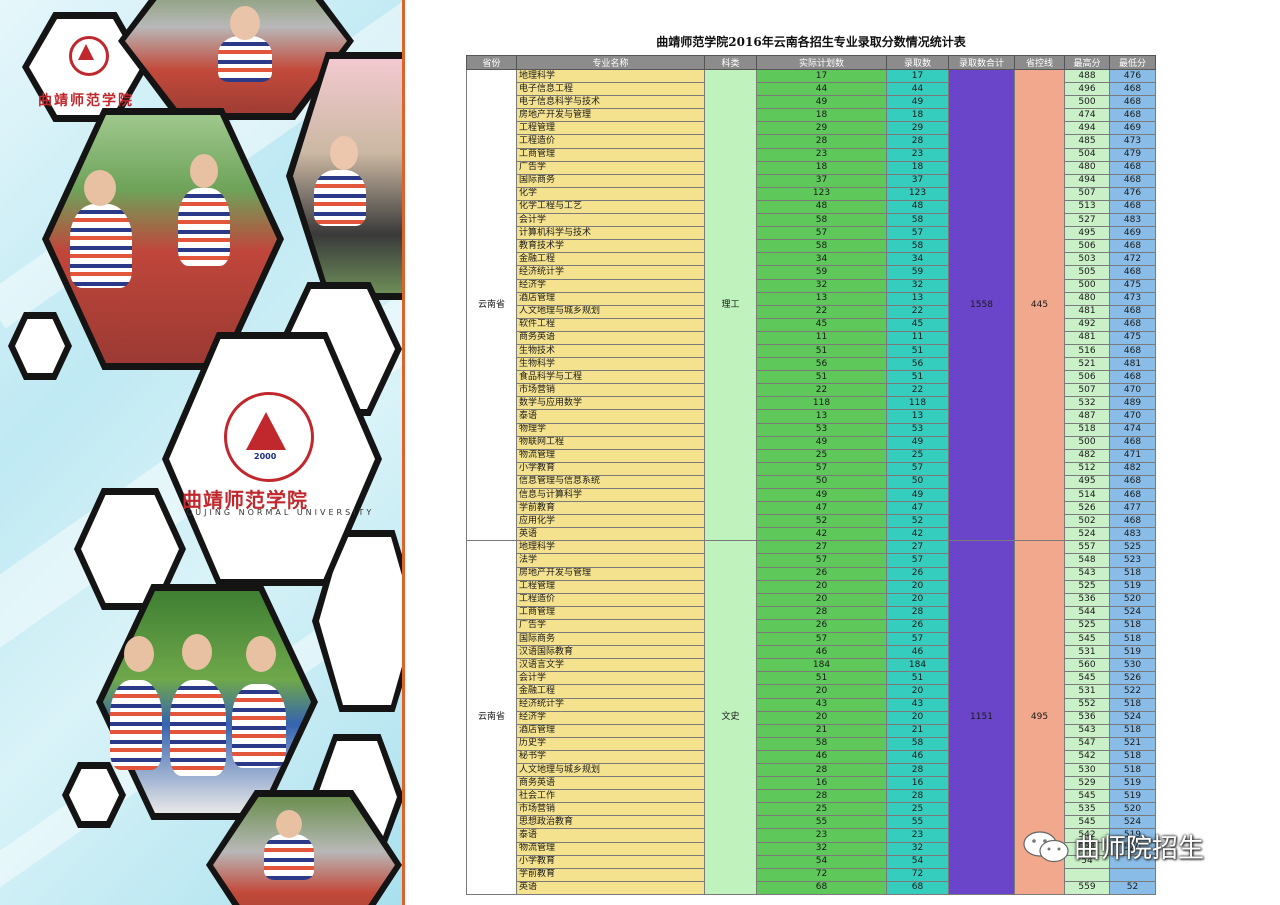 The width and height of the screenshot is (1280, 905). I want to click on table-row: 食品科学与工程 51 51 506 468, so click(811, 377).